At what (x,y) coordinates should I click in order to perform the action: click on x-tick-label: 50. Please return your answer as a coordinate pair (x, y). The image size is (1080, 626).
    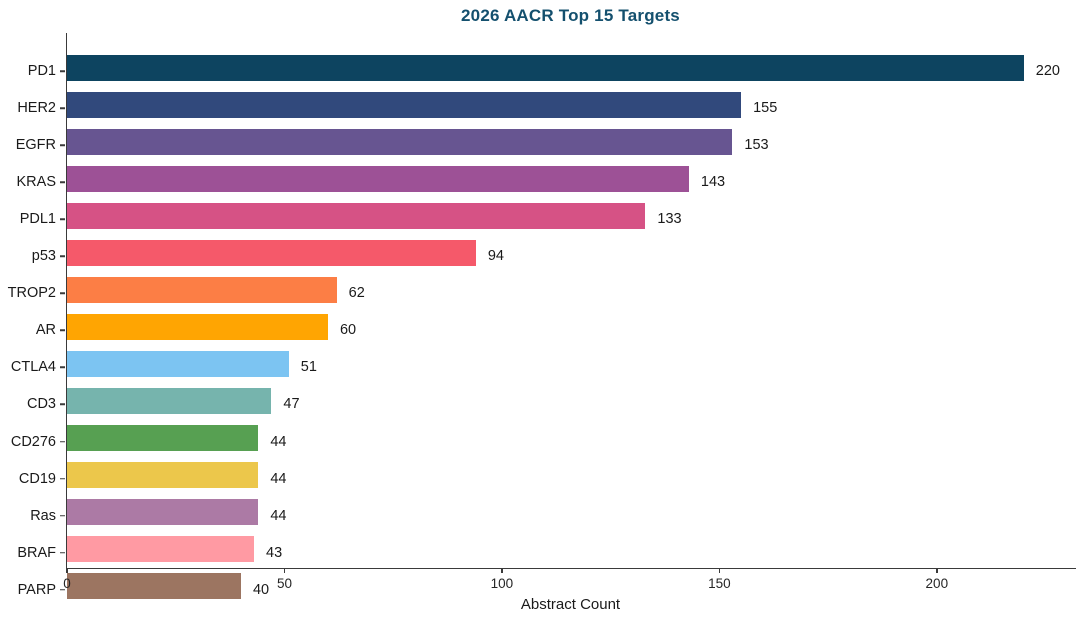
    Looking at the image, I should click on (284, 583).